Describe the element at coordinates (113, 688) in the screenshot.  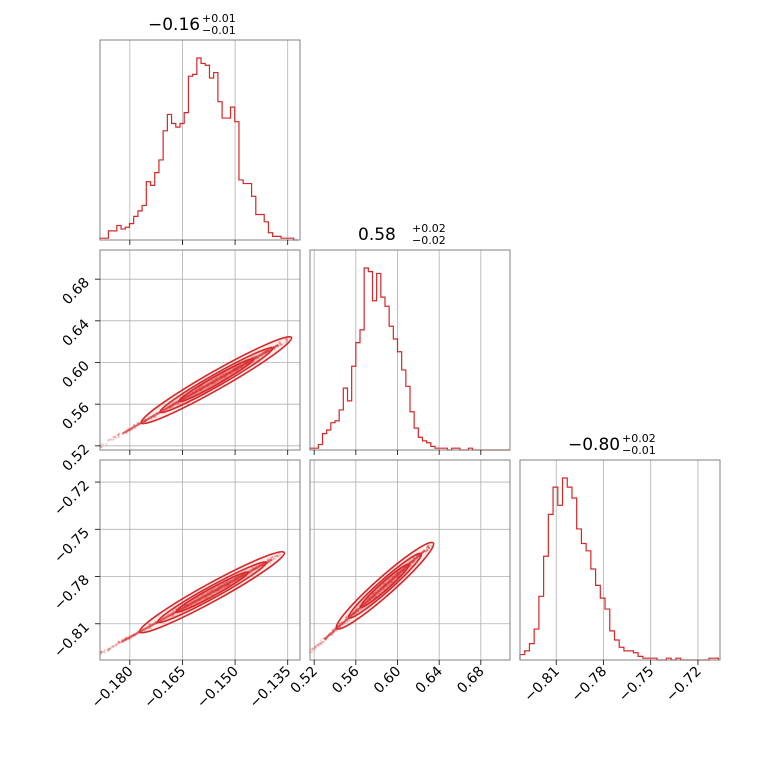
I see `x-tick-label: −0.180` at that location.